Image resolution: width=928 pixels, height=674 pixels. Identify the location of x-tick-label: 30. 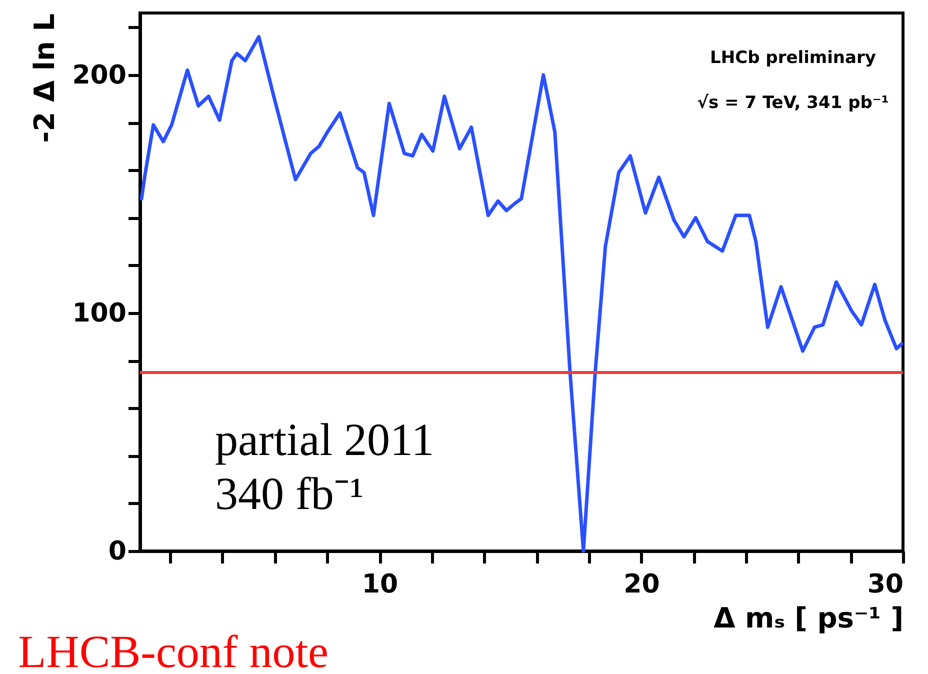
(885, 585).